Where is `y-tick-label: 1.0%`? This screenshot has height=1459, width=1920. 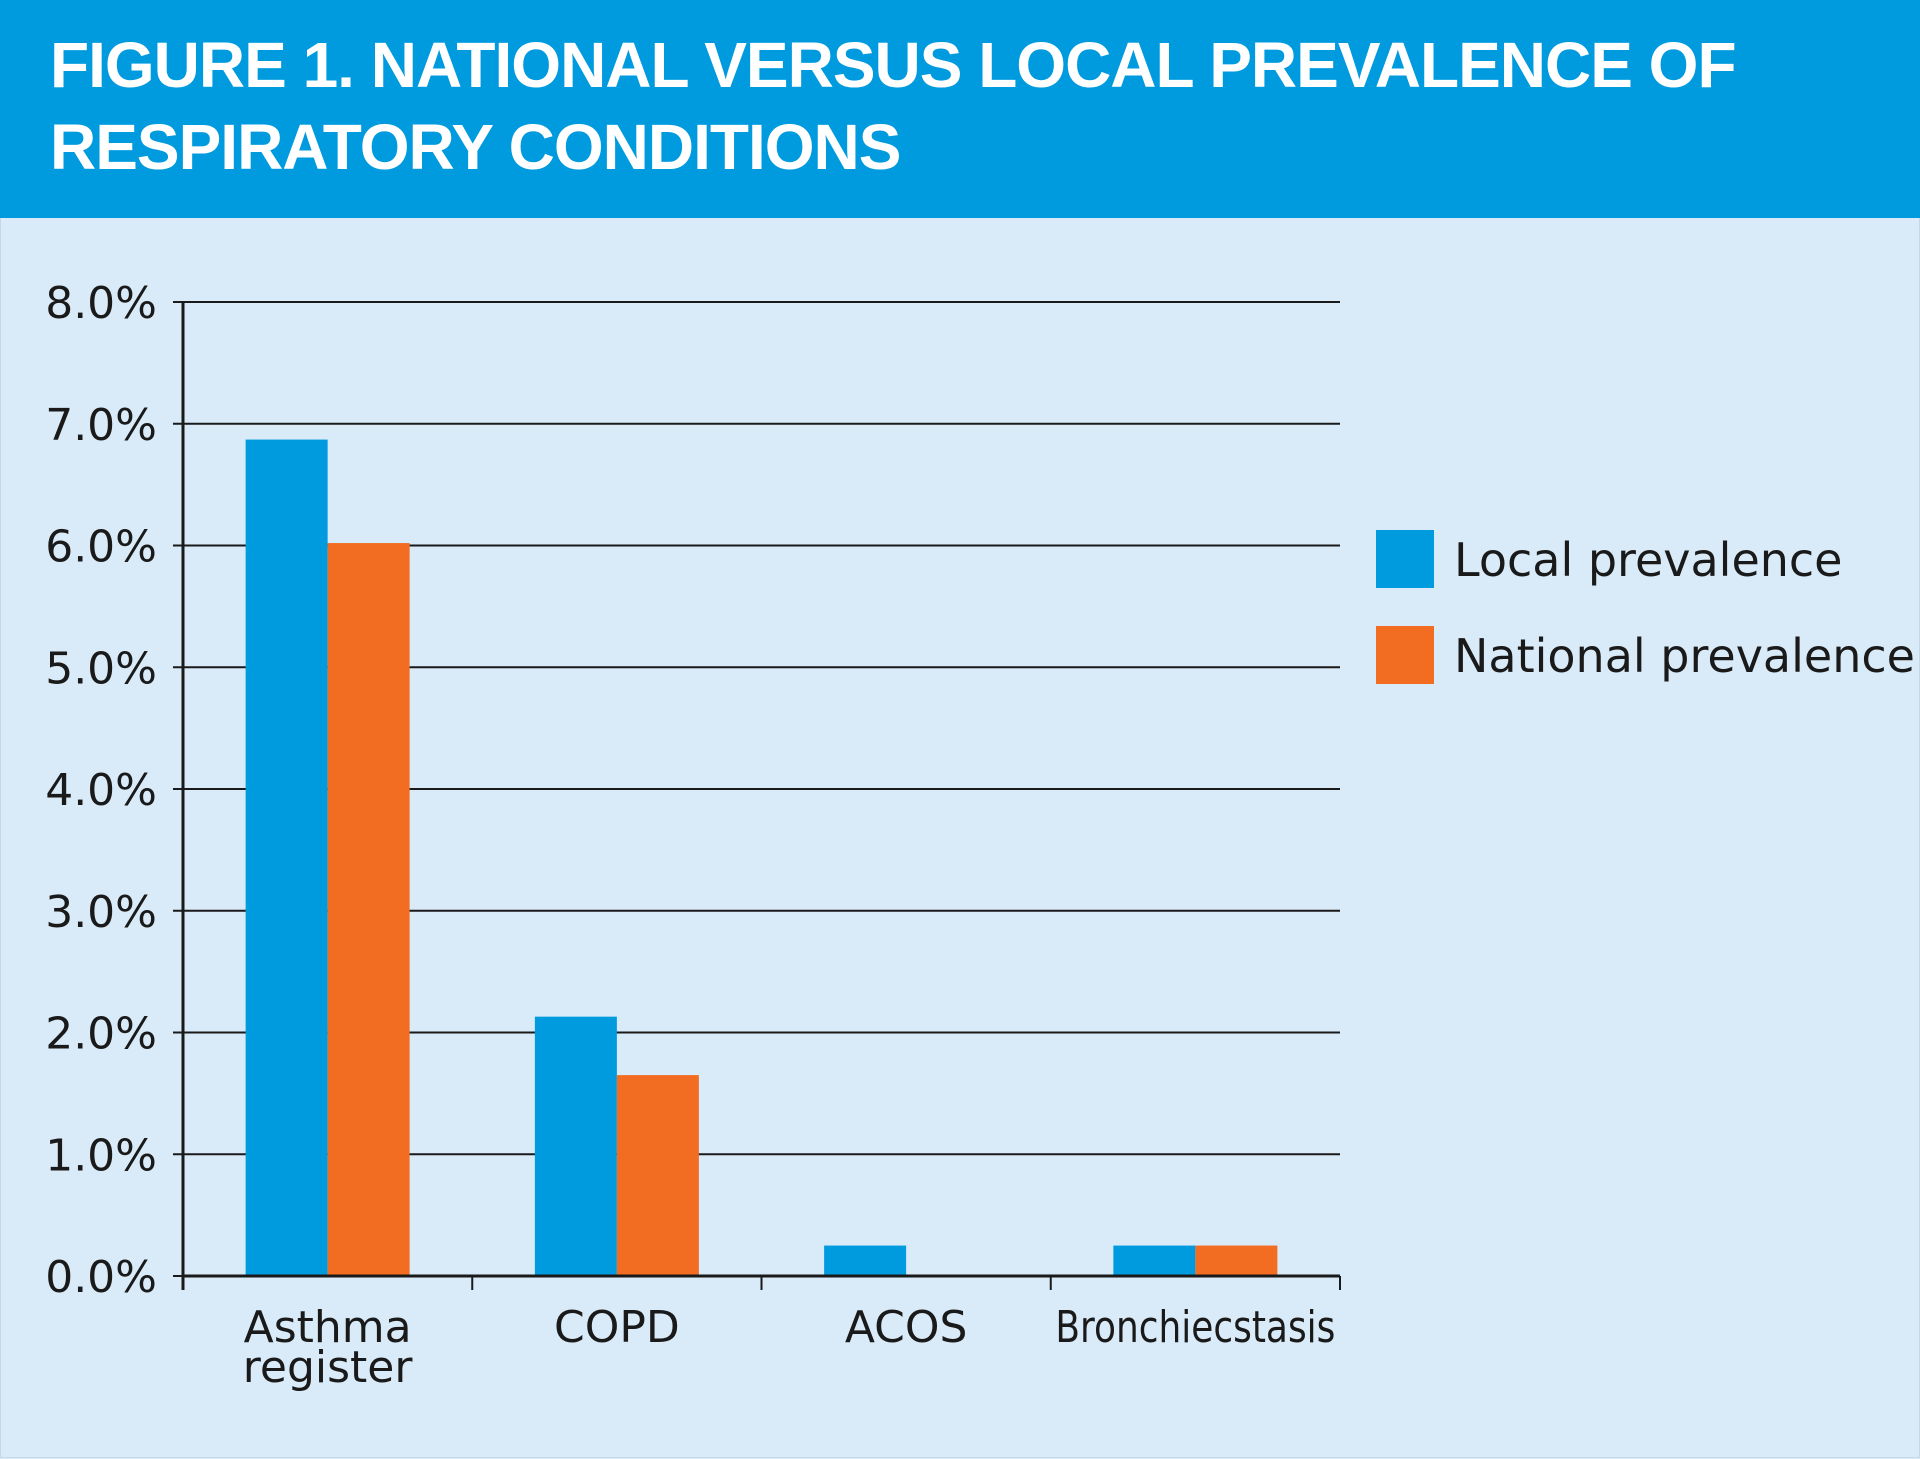
y-tick-label: 1.0% is located at coordinates (101, 1155).